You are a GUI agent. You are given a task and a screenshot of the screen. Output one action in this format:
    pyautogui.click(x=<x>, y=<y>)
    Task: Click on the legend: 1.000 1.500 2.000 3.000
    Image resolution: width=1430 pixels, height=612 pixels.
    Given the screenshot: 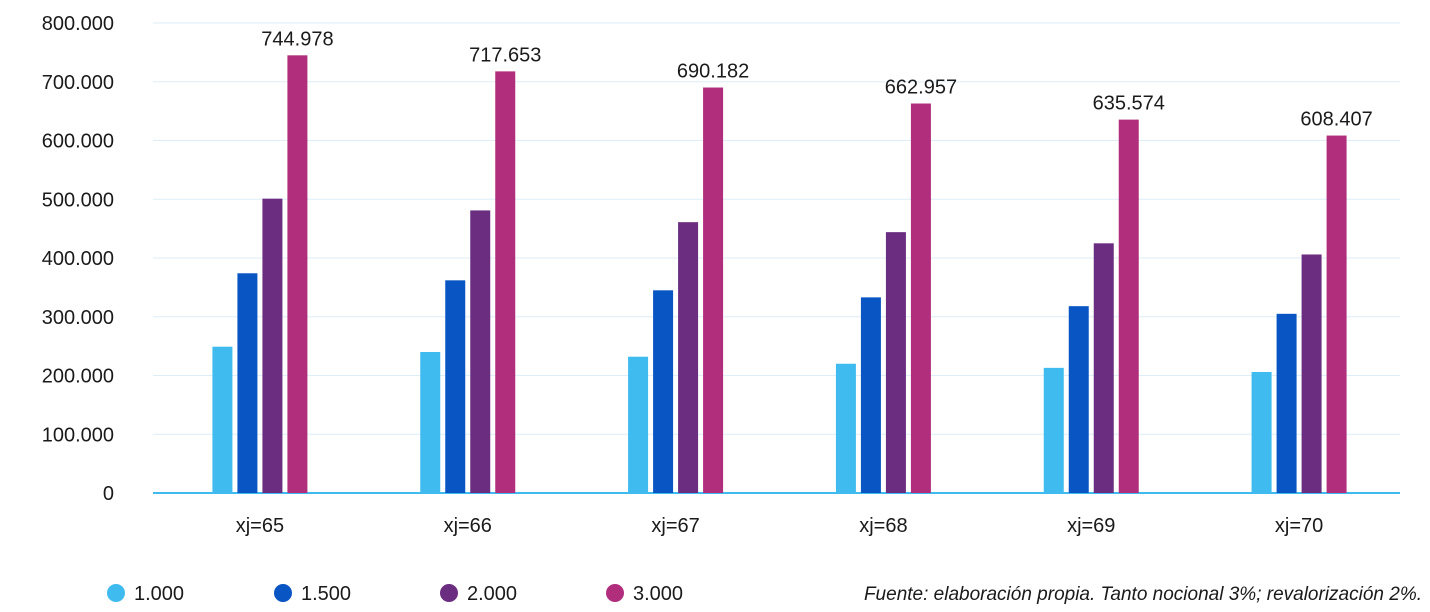 What is the action you would take?
    pyautogui.click(x=395, y=594)
    